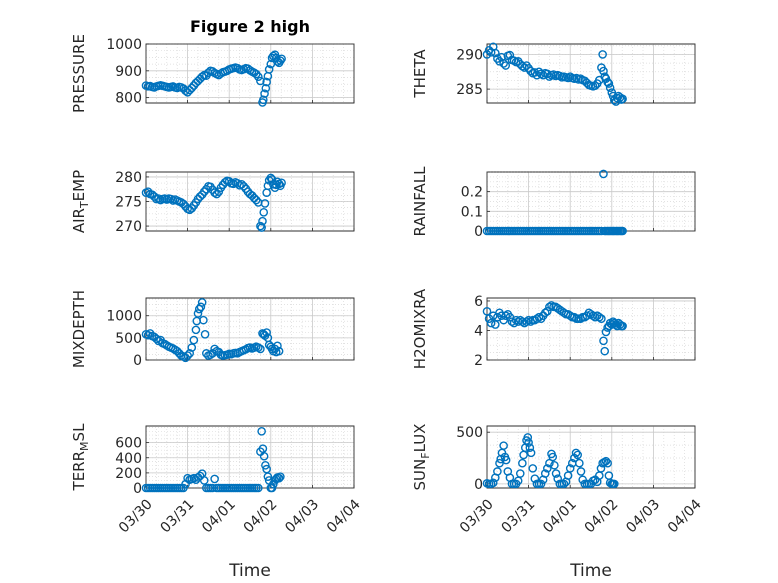  What do you see at coordinates (685, 516) in the screenshot?
I see `x-tick-label: 04/04` at bounding box center [685, 516].